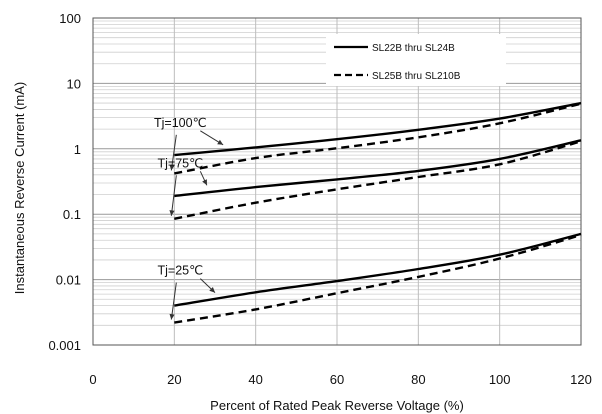 Image resolution: width=602 pixels, height=414 pixels. I want to click on annotation-label: Tj=100℃, so click(180, 123).